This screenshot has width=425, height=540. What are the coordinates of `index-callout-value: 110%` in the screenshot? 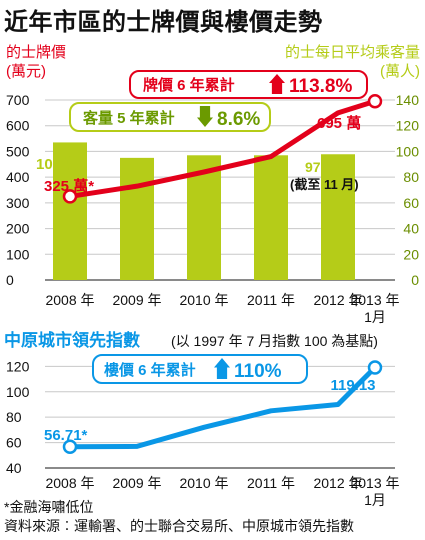 It's located at (258, 371).